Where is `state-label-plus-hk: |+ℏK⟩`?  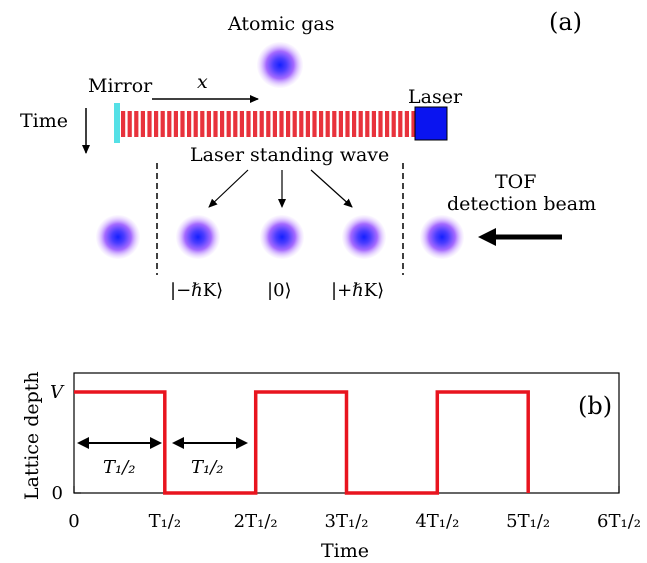
state-label-plus-hk: |+ℏK⟩ is located at coordinates (357, 290).